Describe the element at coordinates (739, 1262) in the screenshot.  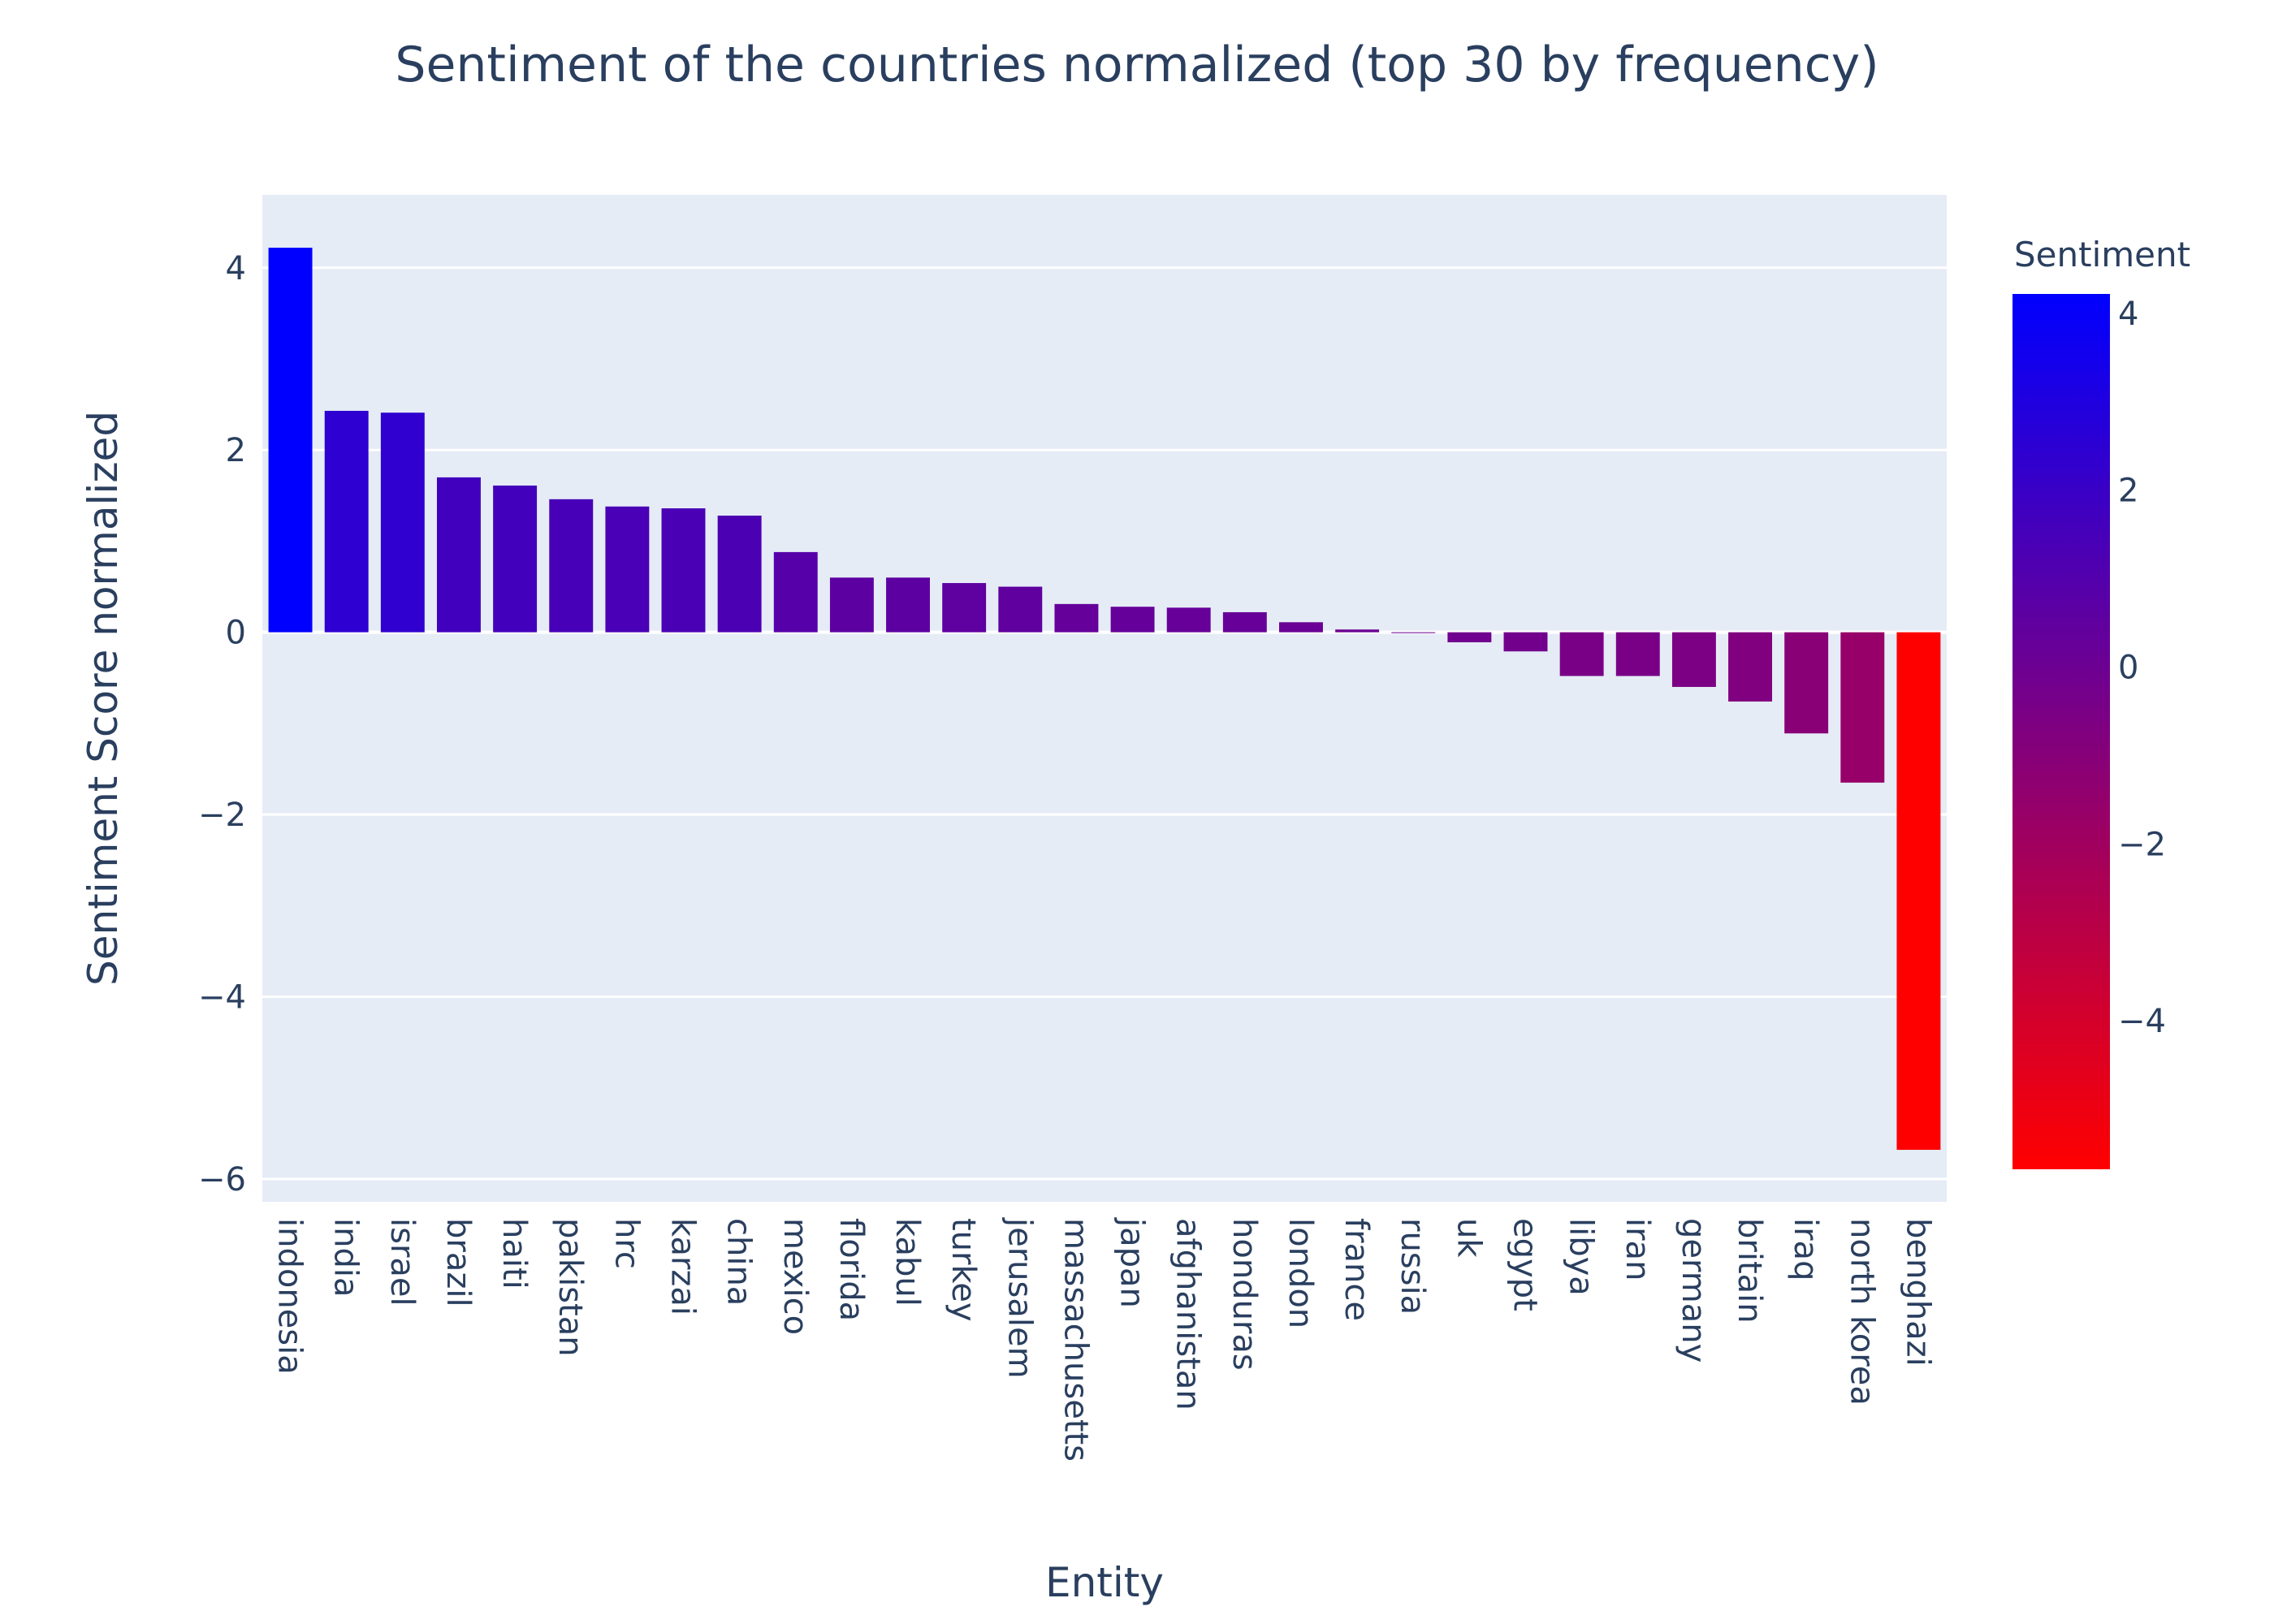
I see `x-tick-label: china` at that location.